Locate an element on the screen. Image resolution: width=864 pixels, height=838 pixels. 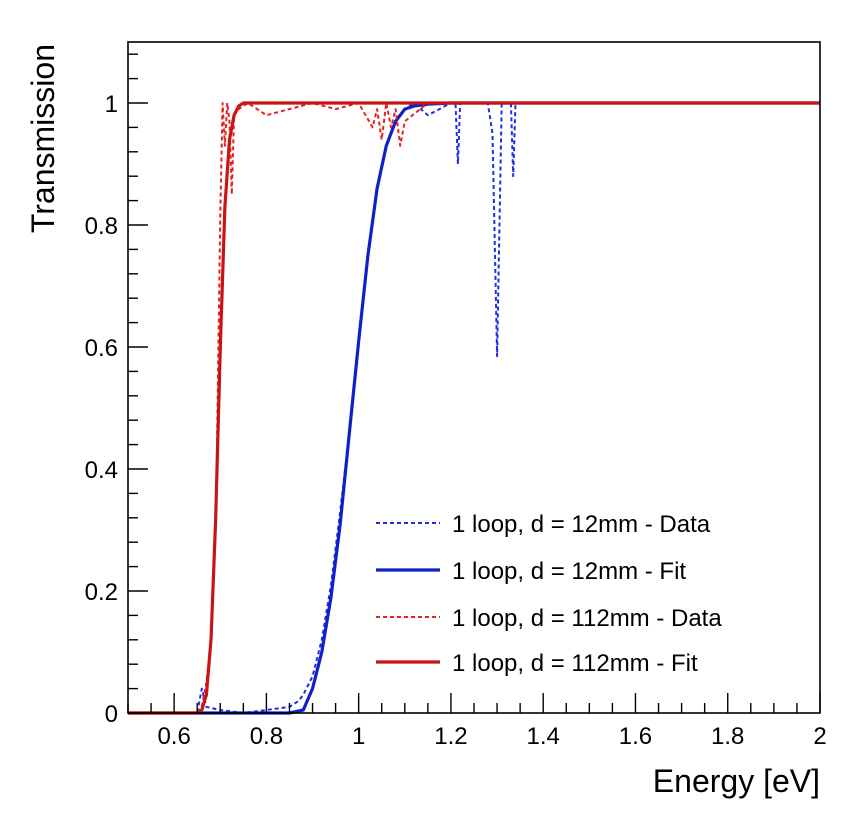
x-tick-label: 1.2 is located at coordinates (450, 736).